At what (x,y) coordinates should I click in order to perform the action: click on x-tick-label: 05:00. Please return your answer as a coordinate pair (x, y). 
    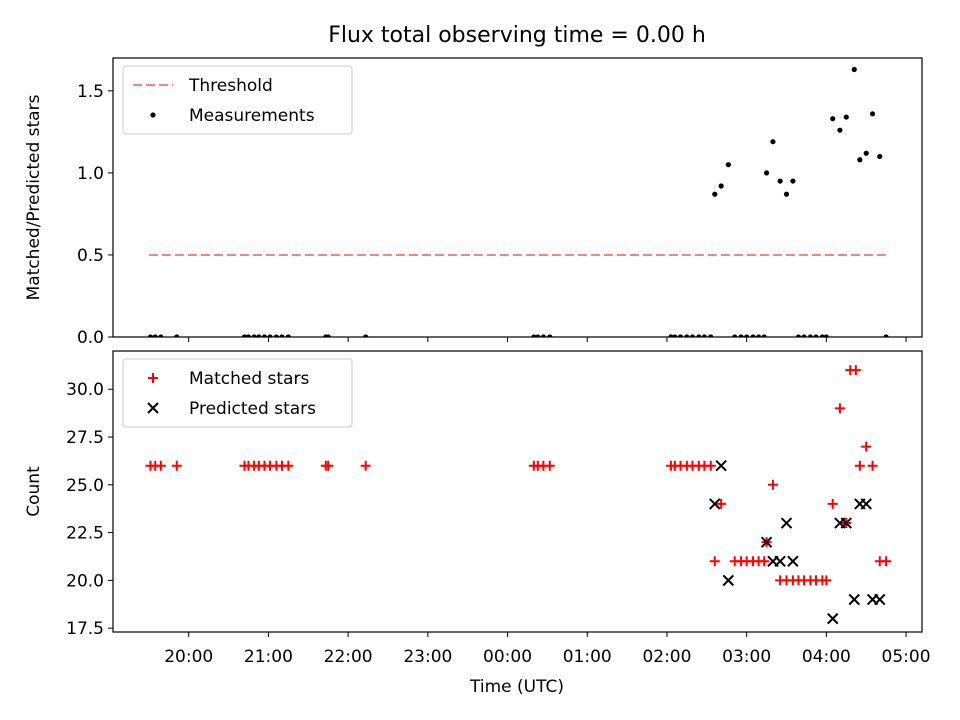
    Looking at the image, I should click on (906, 657).